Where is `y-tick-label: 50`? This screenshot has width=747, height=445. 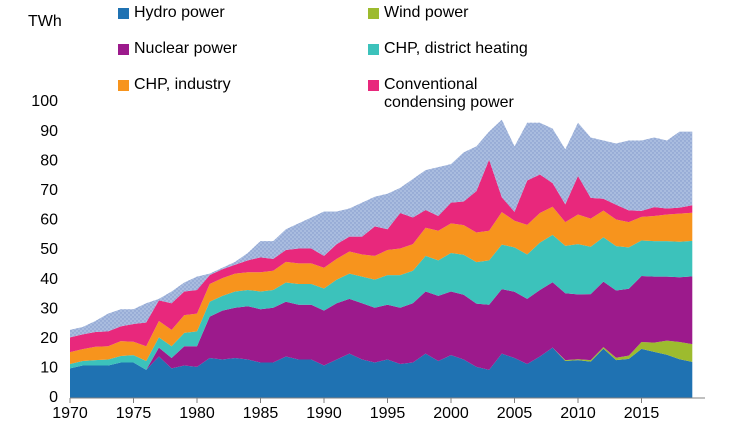
y-tick-label: 50 is located at coordinates (49, 249).